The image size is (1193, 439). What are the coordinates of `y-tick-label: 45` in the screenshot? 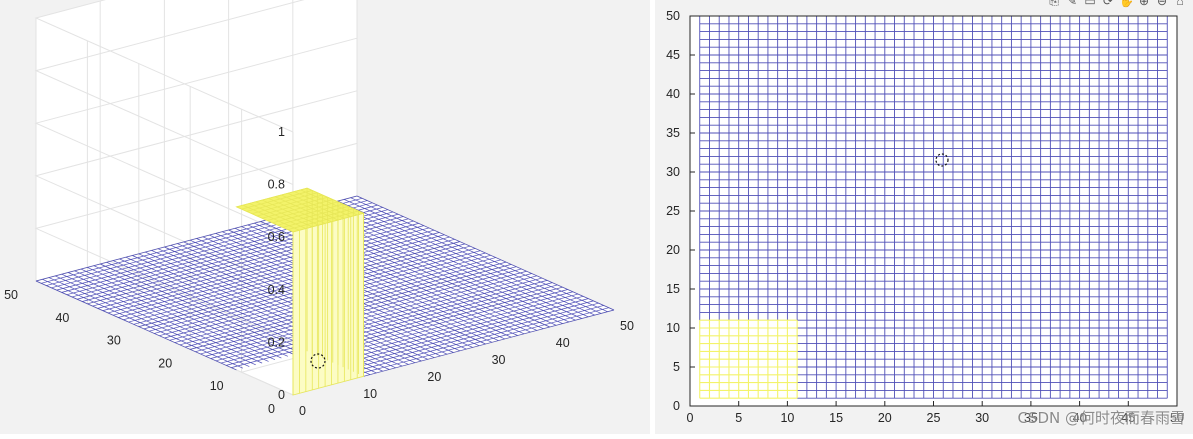 It's located at (673, 55).